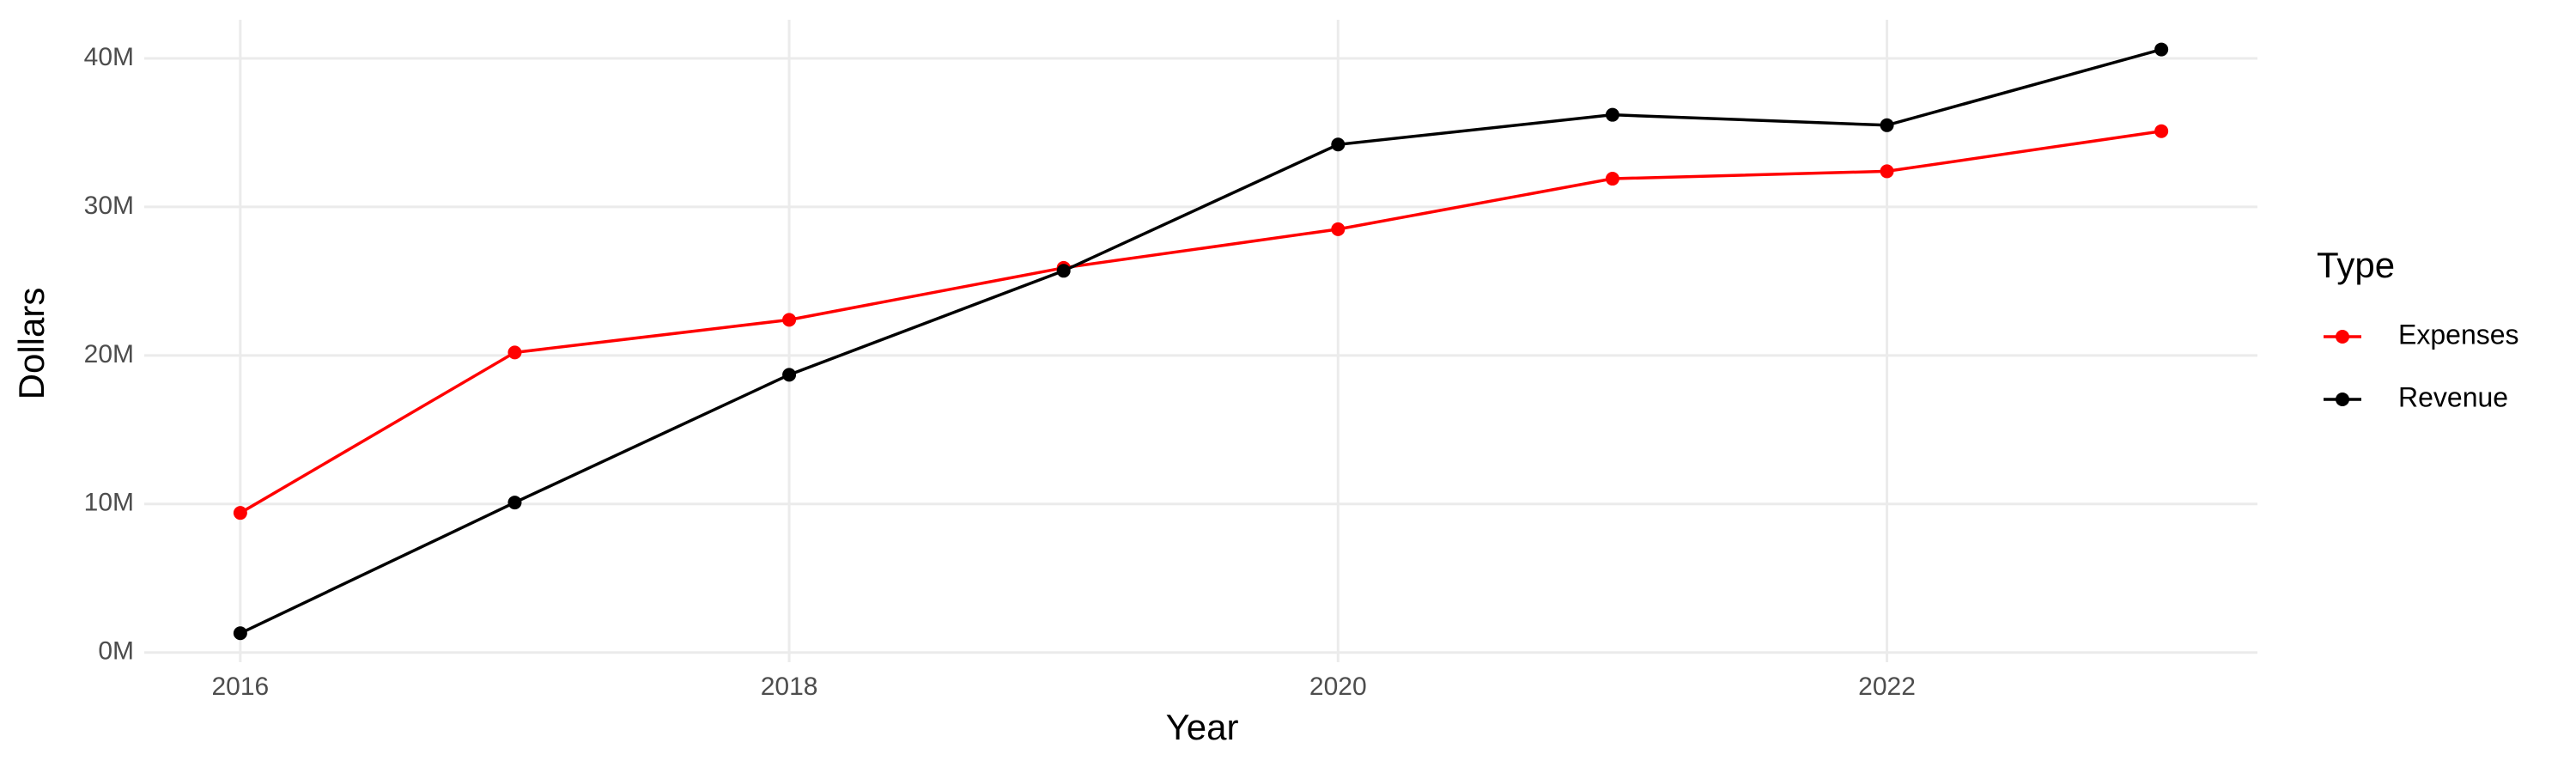 Image resolution: width=2576 pixels, height=773 pixels. What do you see at coordinates (240, 687) in the screenshot?
I see `x-tick-label: 2016` at bounding box center [240, 687].